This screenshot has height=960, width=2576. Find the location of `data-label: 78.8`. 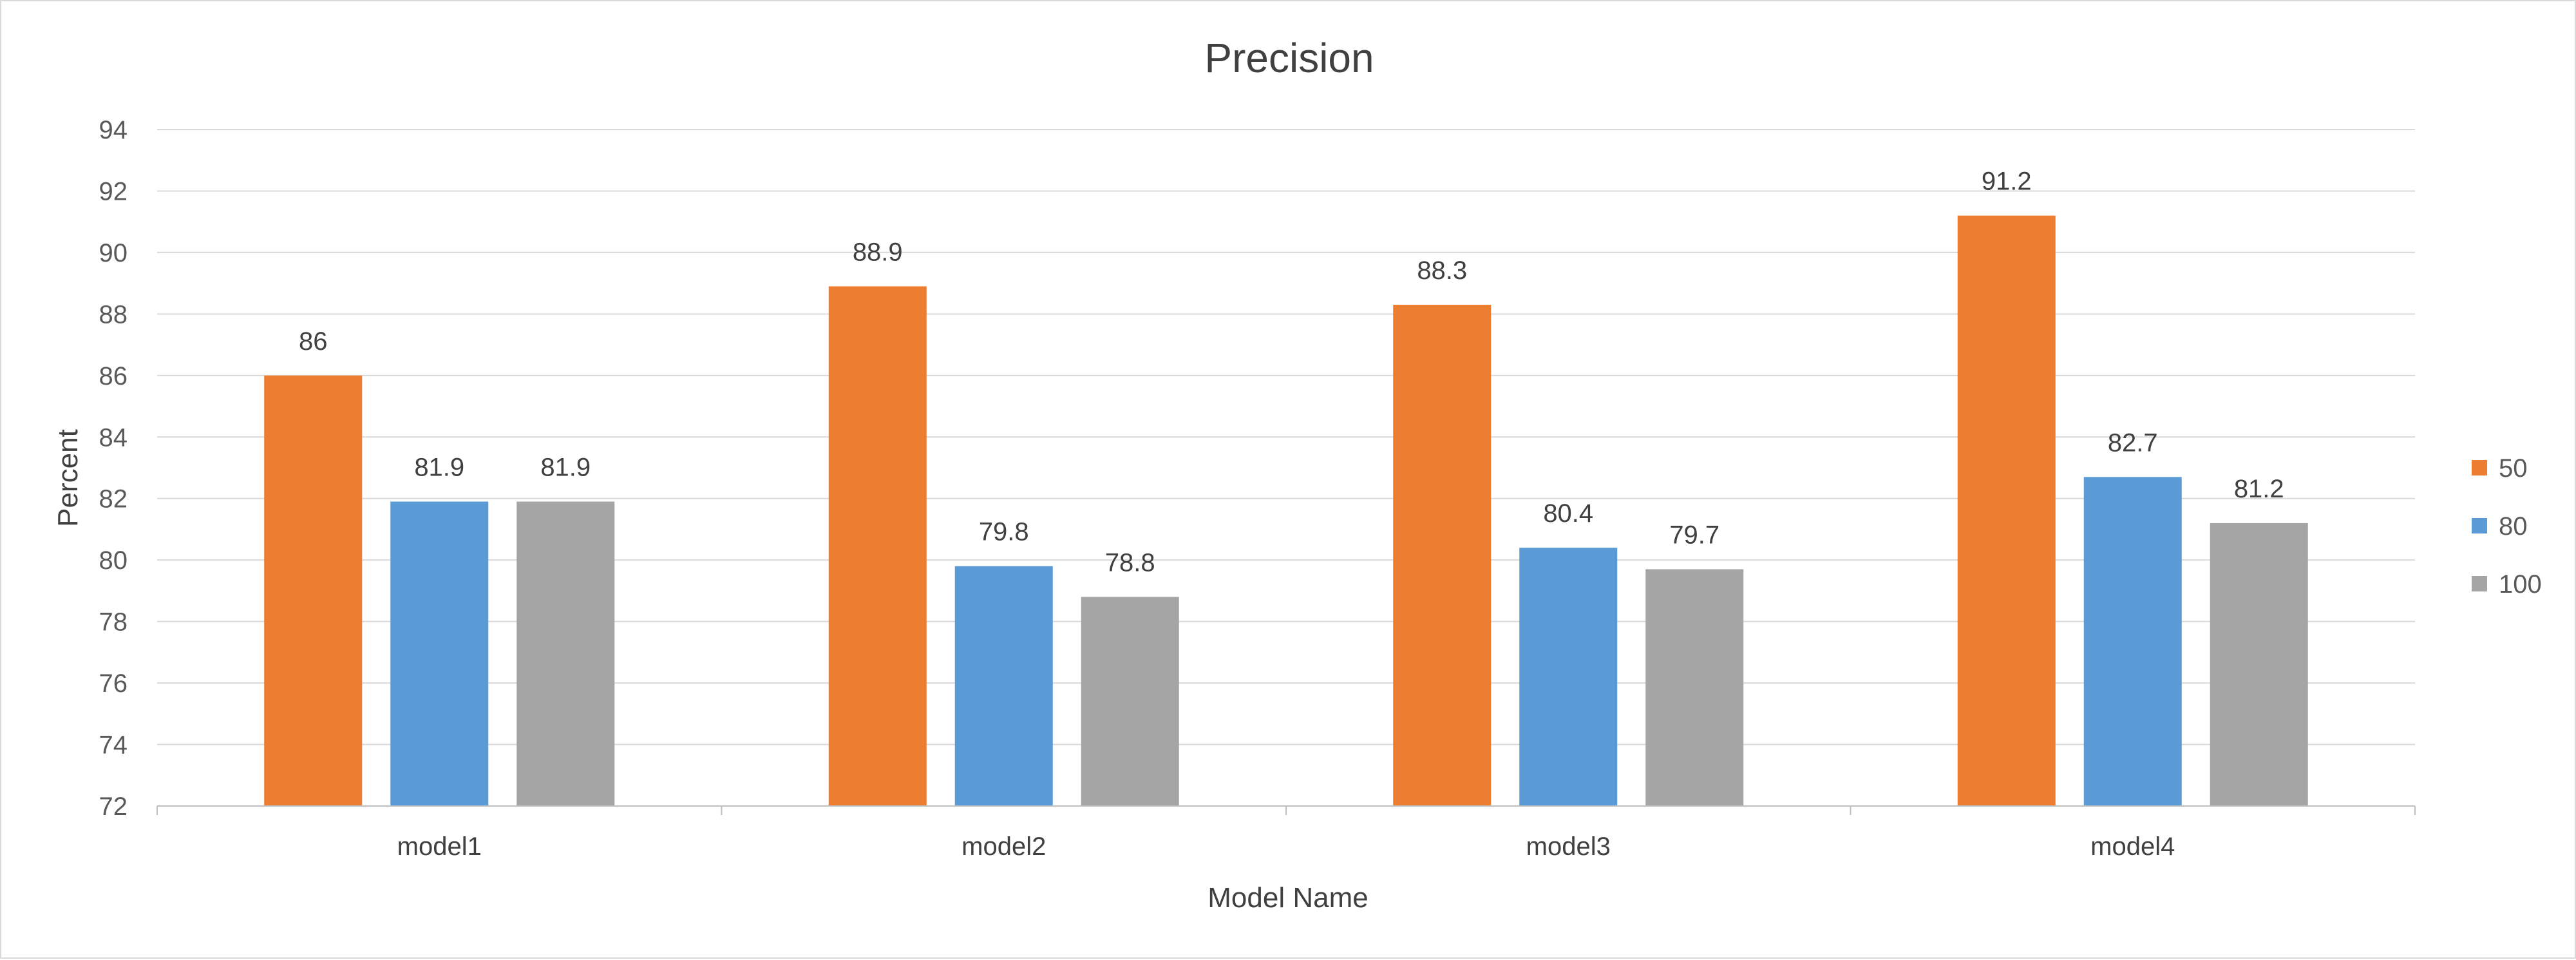

data-label: 78.8 is located at coordinates (1130, 562).